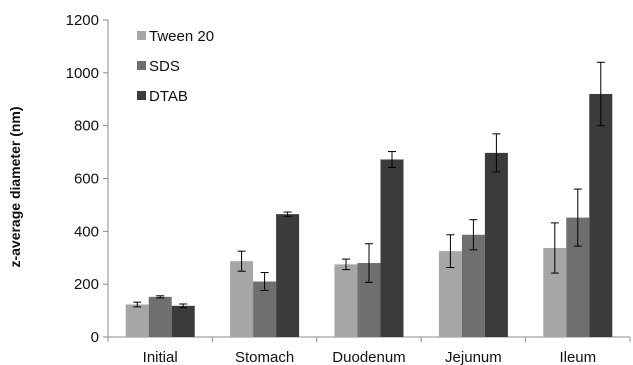 Image resolution: width=633 pixels, height=365 pixels. I want to click on y-axis-label-group: z-average diameter (nm), so click(15, 186).